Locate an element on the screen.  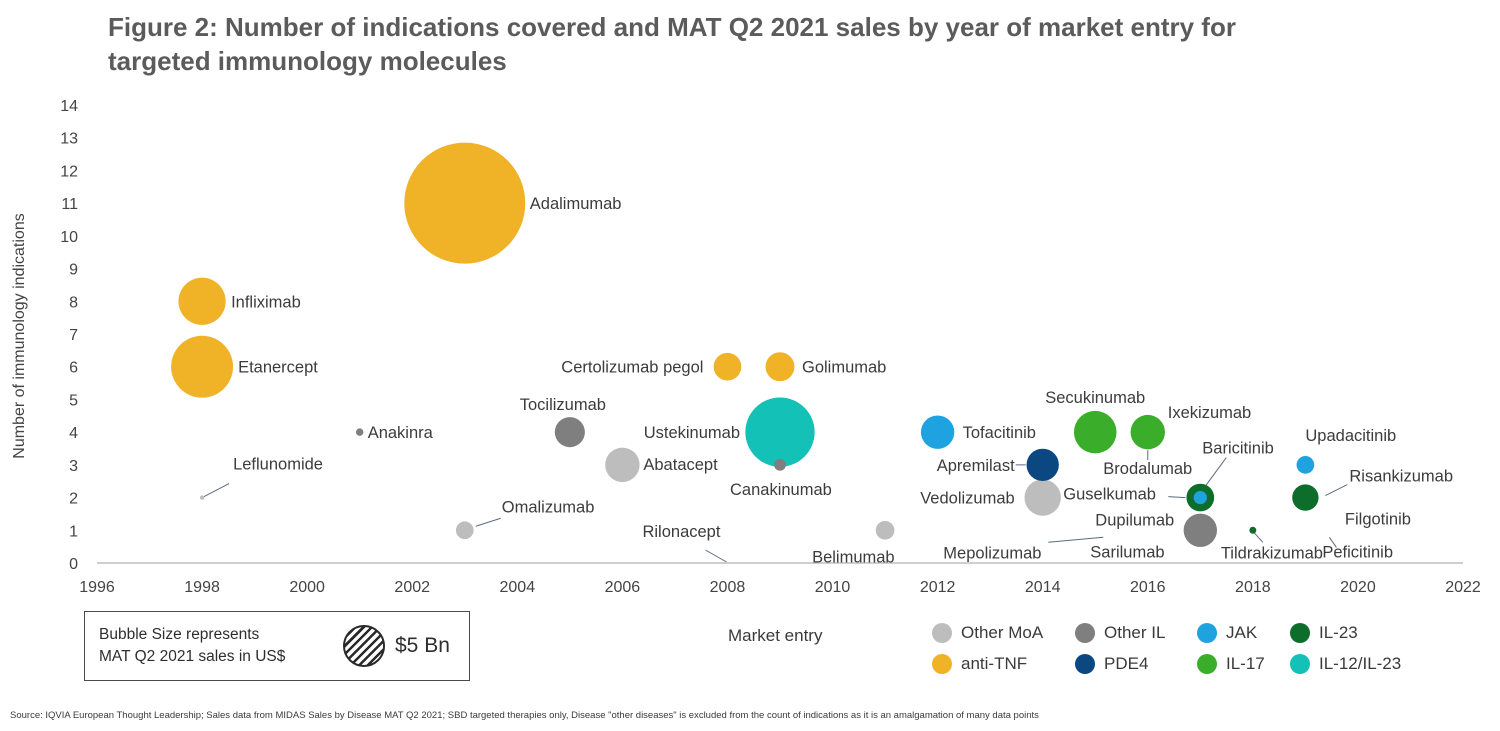
legend-label: Other IL is located at coordinates (1135, 632).